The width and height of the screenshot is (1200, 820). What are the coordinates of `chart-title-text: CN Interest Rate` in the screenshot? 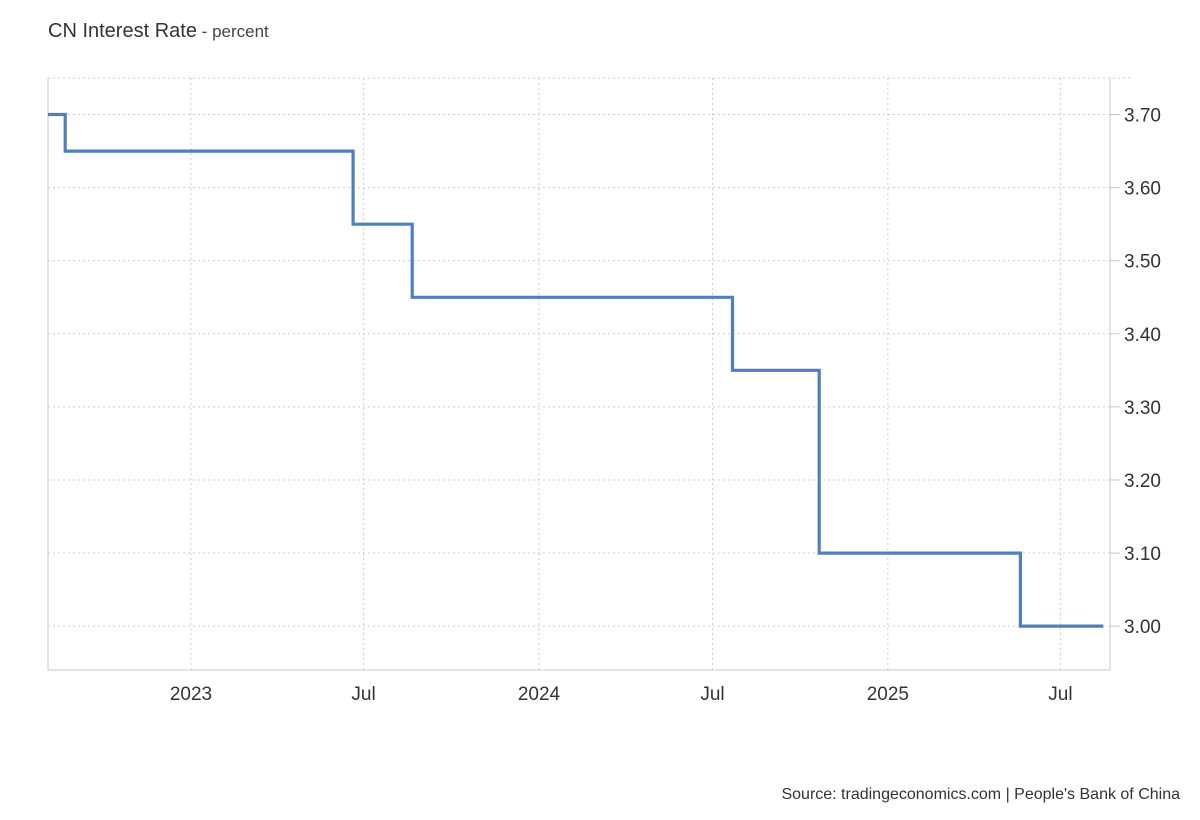 It's located at (122, 31).